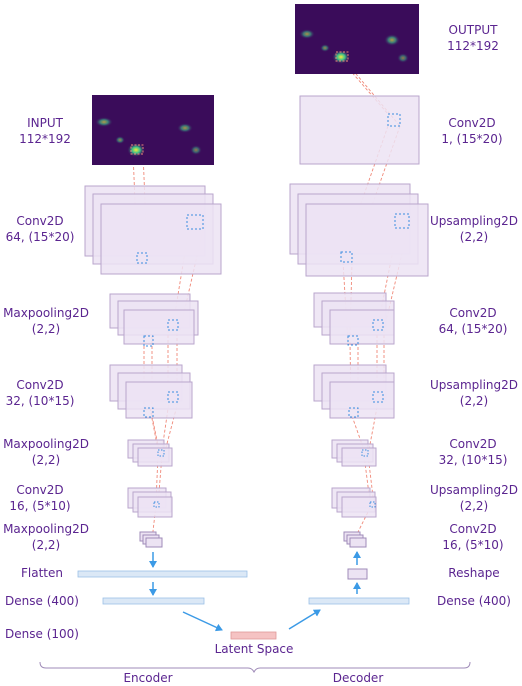  I want to click on input-heatmap, so click(153, 130).